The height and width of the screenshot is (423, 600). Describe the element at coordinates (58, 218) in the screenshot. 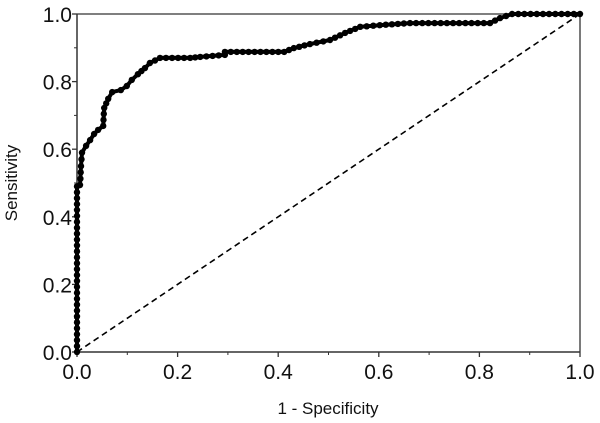

I see `y-tick-label: 0.4` at that location.